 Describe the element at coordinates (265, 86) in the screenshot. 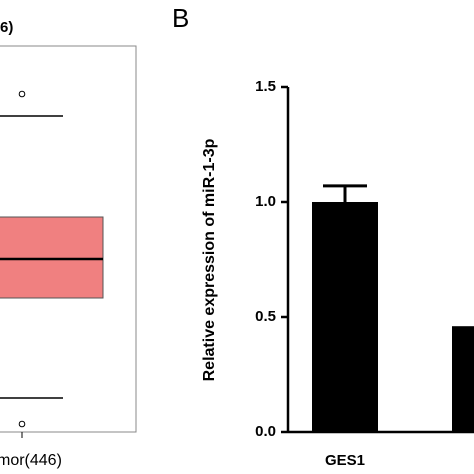

I see `y-tick-label: 1.5` at that location.